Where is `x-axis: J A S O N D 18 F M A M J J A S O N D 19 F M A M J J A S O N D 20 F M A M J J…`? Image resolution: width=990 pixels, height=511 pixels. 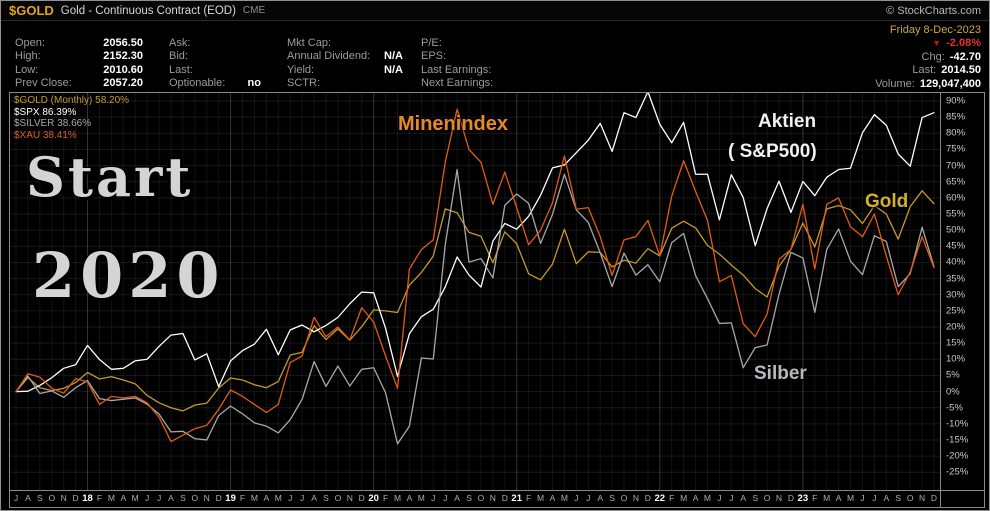 x-axis: J A S O N D 18 F M A M J J A S O N D 19 F M A M J J A S O N D 20 F M A M J J… is located at coordinates (475, 498).